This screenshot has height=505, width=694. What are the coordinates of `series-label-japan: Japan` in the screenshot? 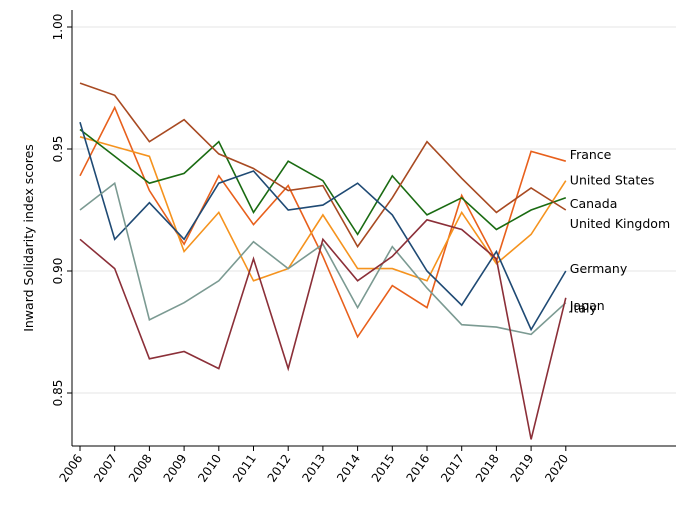 It's located at (587, 305).